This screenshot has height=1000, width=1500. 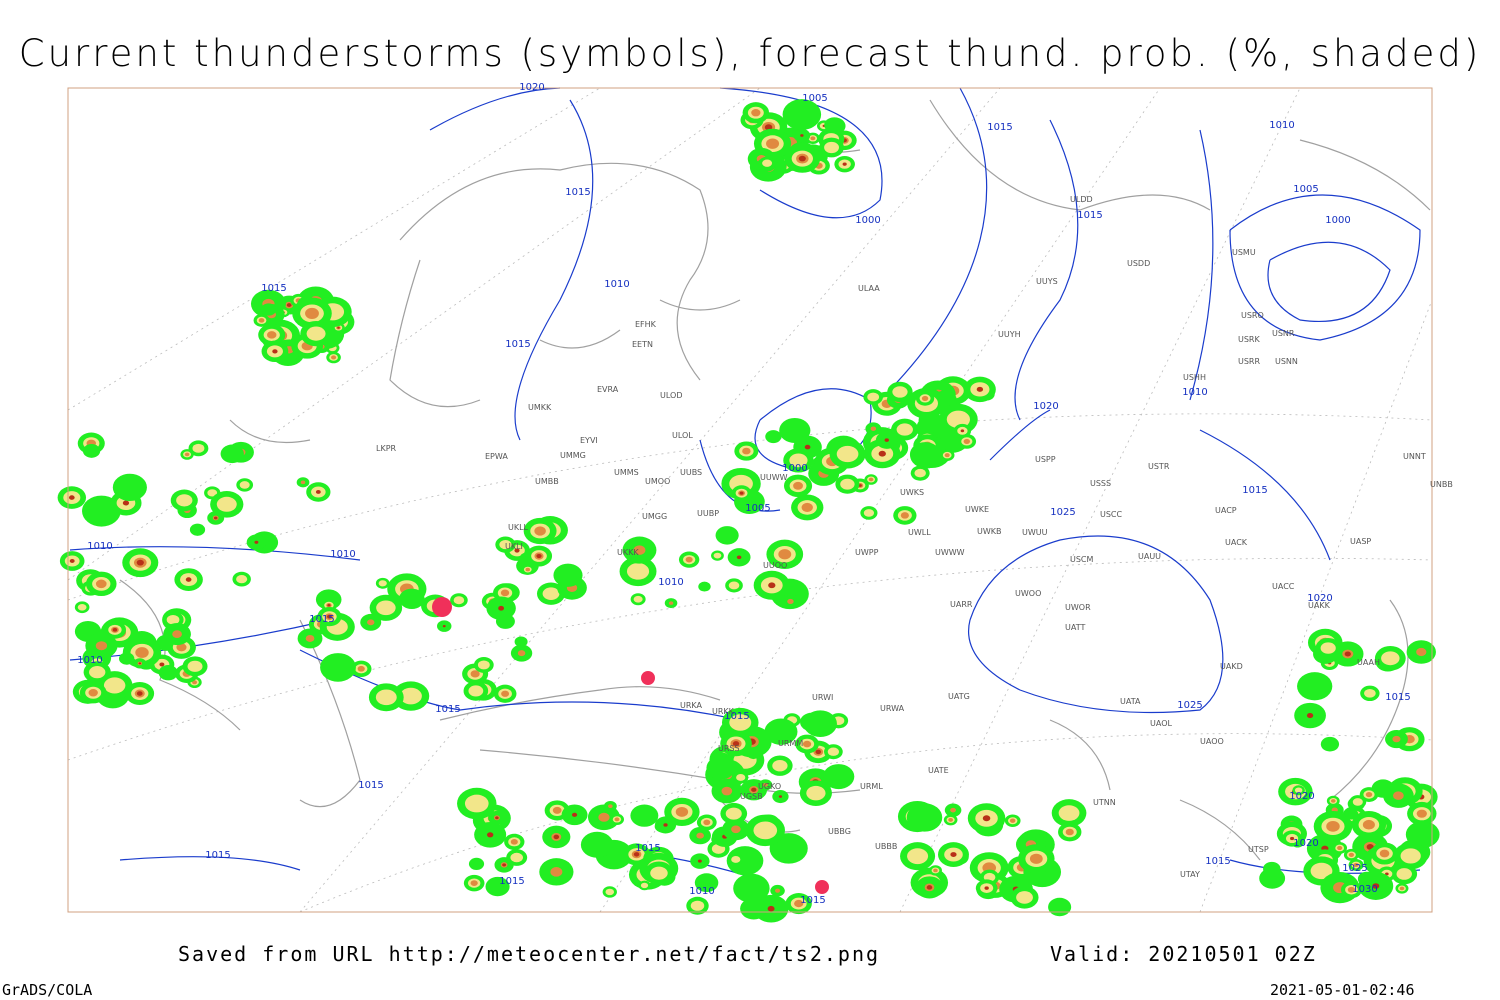 What do you see at coordinates (1441, 484) in the screenshot?
I see `station-label: UNBB` at bounding box center [1441, 484].